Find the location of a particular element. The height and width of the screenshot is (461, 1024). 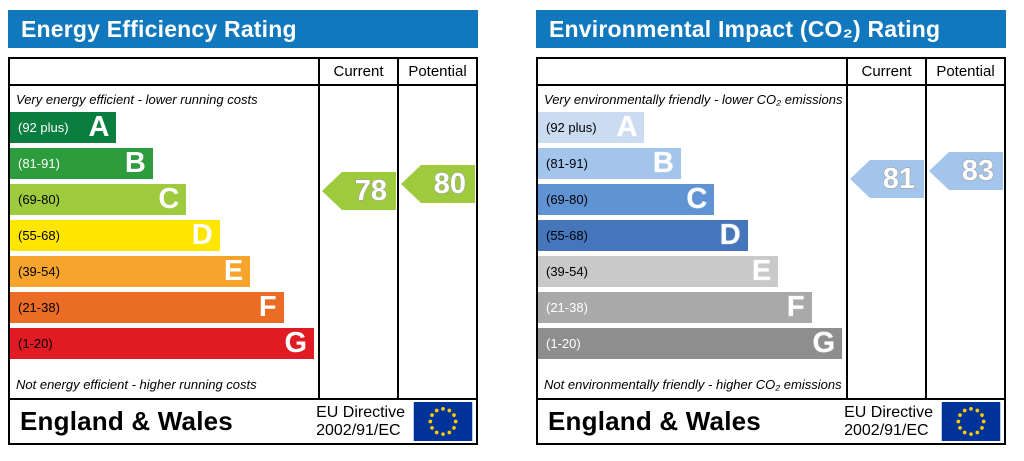

potential-value-column: 80 is located at coordinates (436, 242).